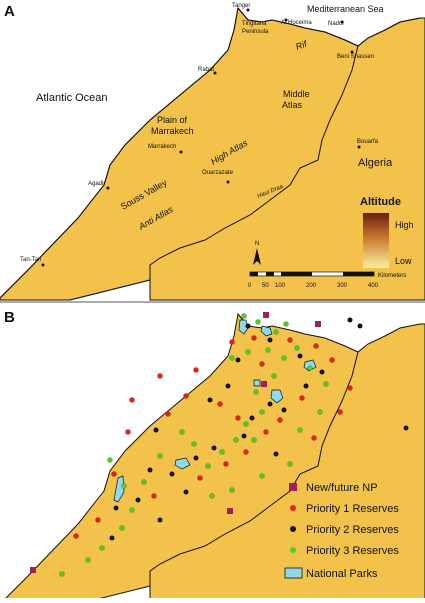  What do you see at coordinates (172, 120) in the screenshot?
I see `region-plain-line1: Plain of` at bounding box center [172, 120].